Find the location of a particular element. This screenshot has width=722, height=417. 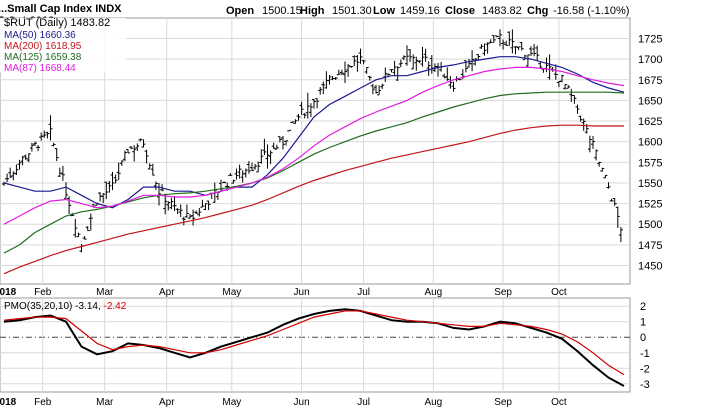

pmo-y-tick-label: 2 is located at coordinates (643, 307).